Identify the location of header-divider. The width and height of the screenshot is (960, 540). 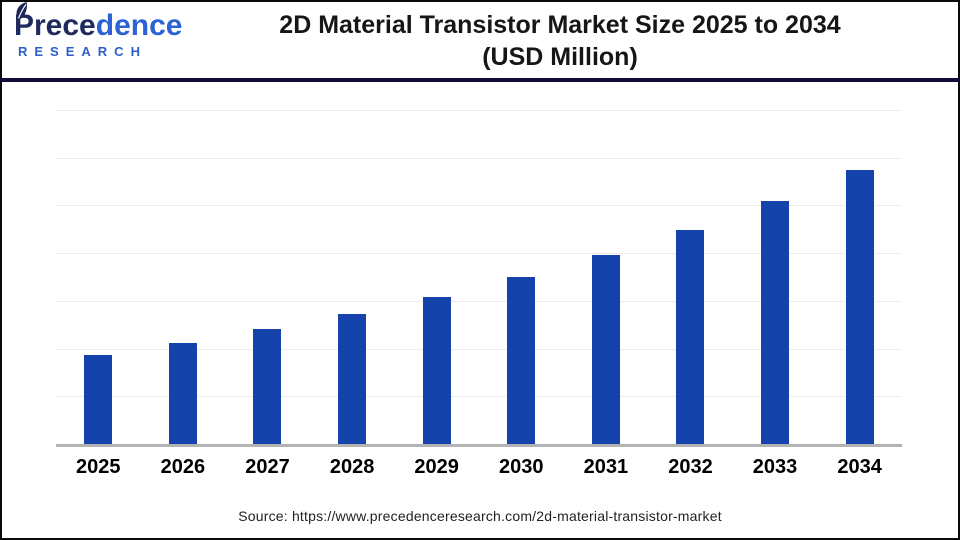
(480, 80).